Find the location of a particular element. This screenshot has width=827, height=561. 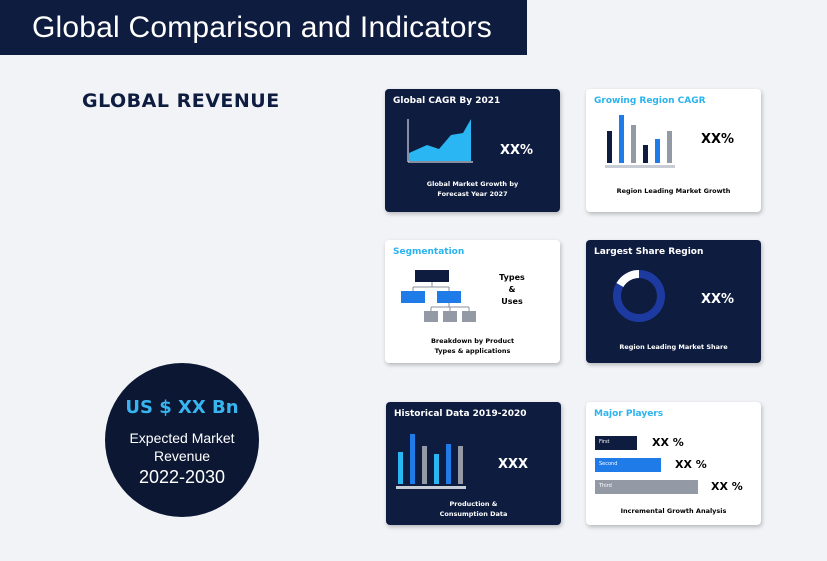

revenue-label-line1: Expected Market is located at coordinates (182, 438).